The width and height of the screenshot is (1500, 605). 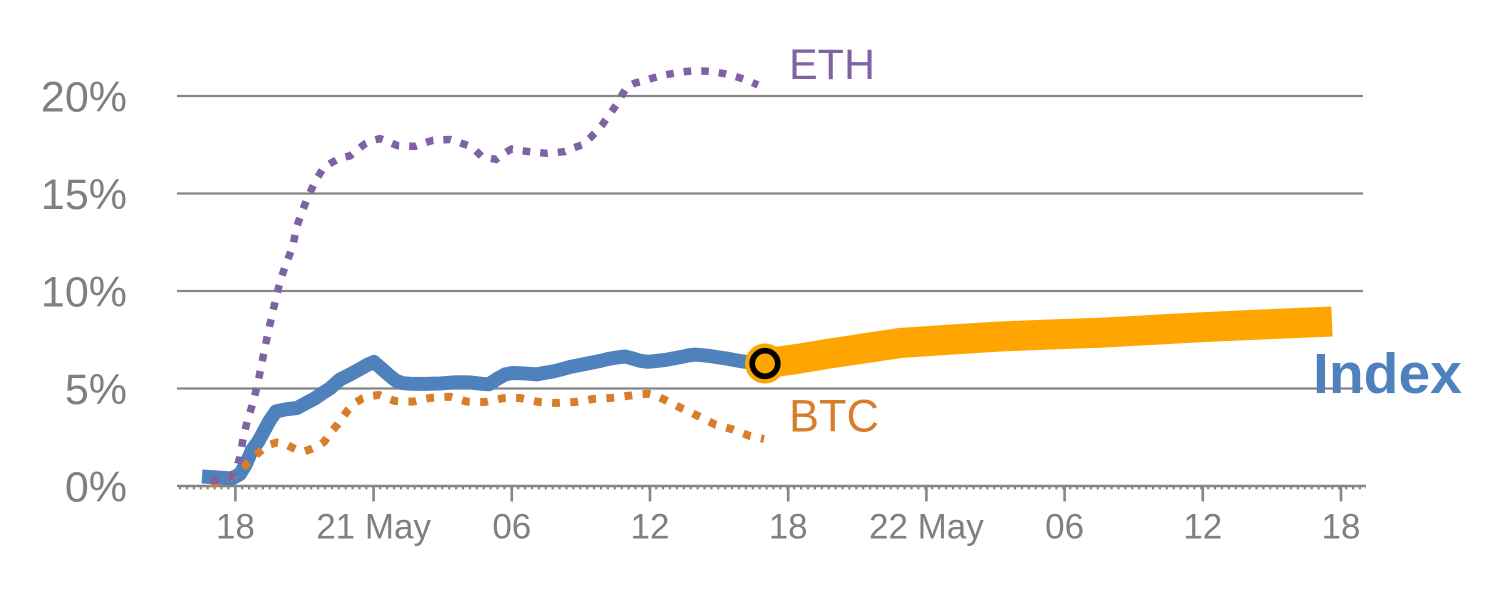 What do you see at coordinates (926, 527) in the screenshot?
I see `svg-text: 22 May` at bounding box center [926, 527].